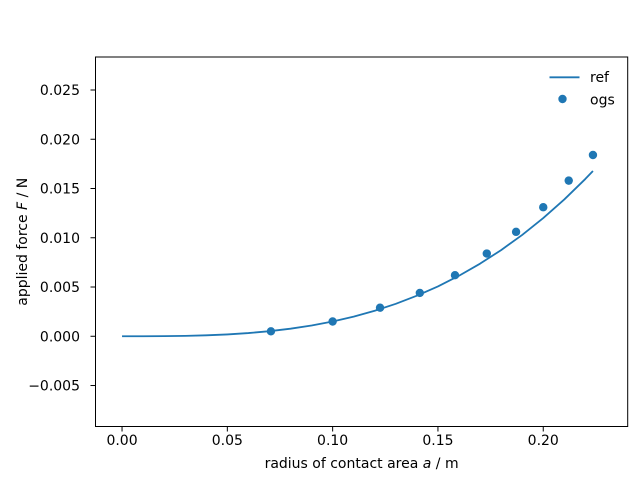  What do you see at coordinates (60, 337) in the screenshot?
I see `y-tick-label: 0.000` at bounding box center [60, 337].